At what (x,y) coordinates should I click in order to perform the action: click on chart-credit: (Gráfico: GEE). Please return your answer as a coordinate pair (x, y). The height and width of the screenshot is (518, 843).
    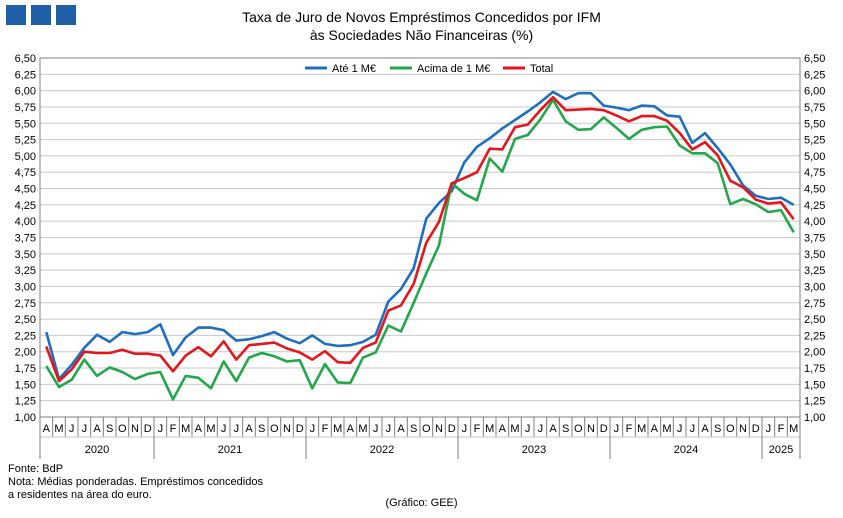
    Looking at the image, I should click on (421, 503).